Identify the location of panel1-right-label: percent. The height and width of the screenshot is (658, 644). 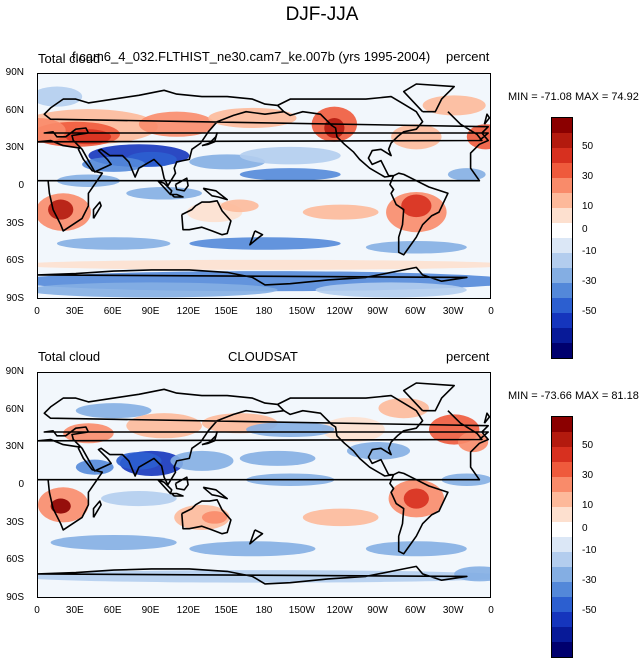
(468, 56).